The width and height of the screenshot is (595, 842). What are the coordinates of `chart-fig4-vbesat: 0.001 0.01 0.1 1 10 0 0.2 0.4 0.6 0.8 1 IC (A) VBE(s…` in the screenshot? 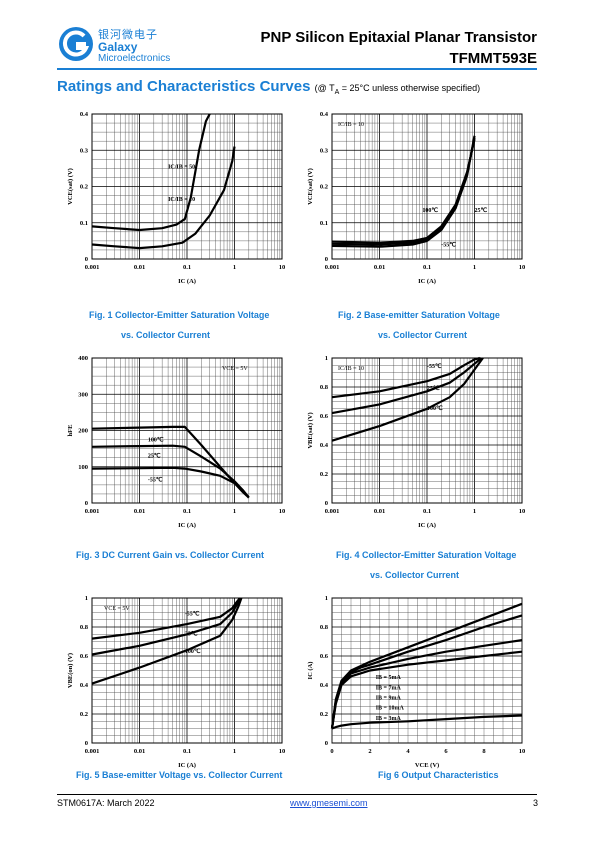 It's located at (416, 442).